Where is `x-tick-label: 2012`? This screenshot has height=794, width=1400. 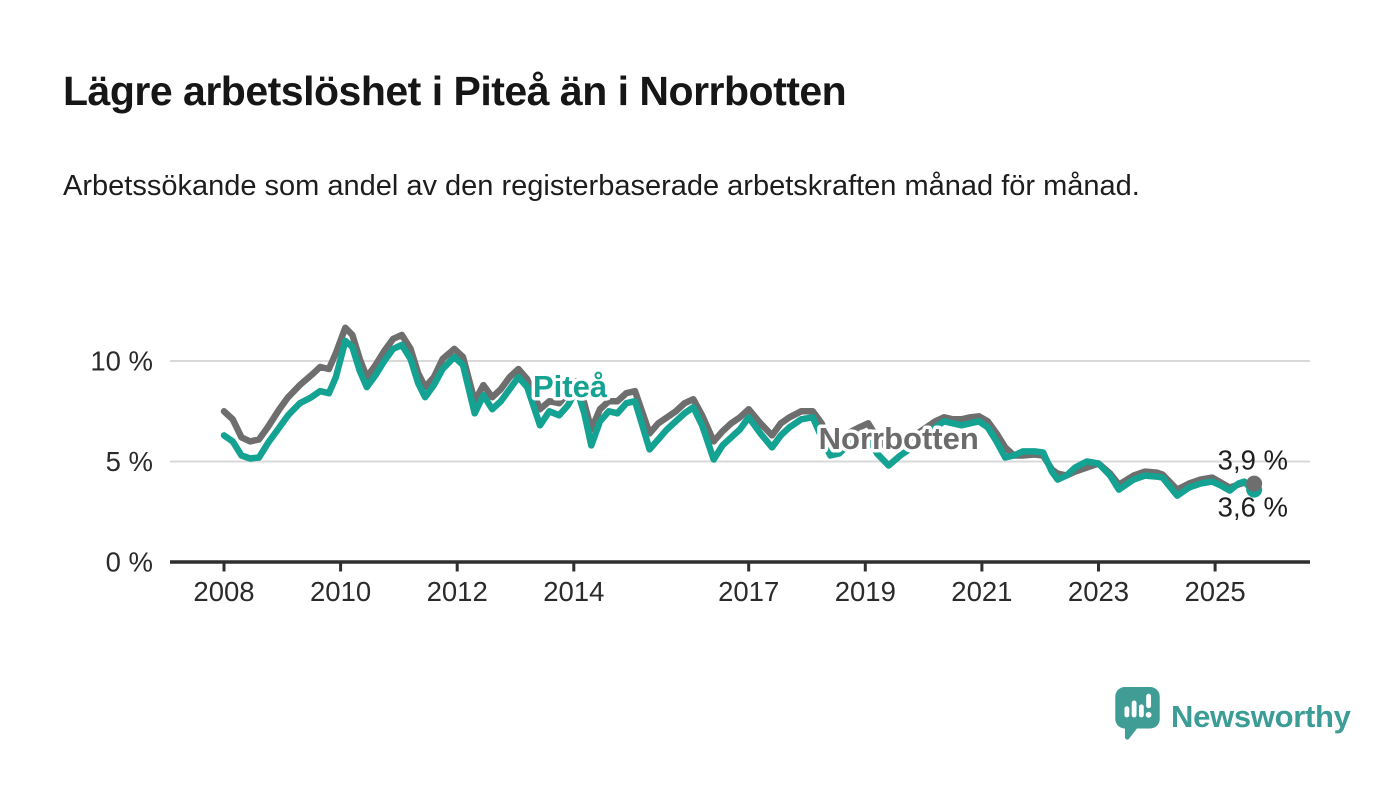
x-tick-label: 2012 is located at coordinates (457, 591).